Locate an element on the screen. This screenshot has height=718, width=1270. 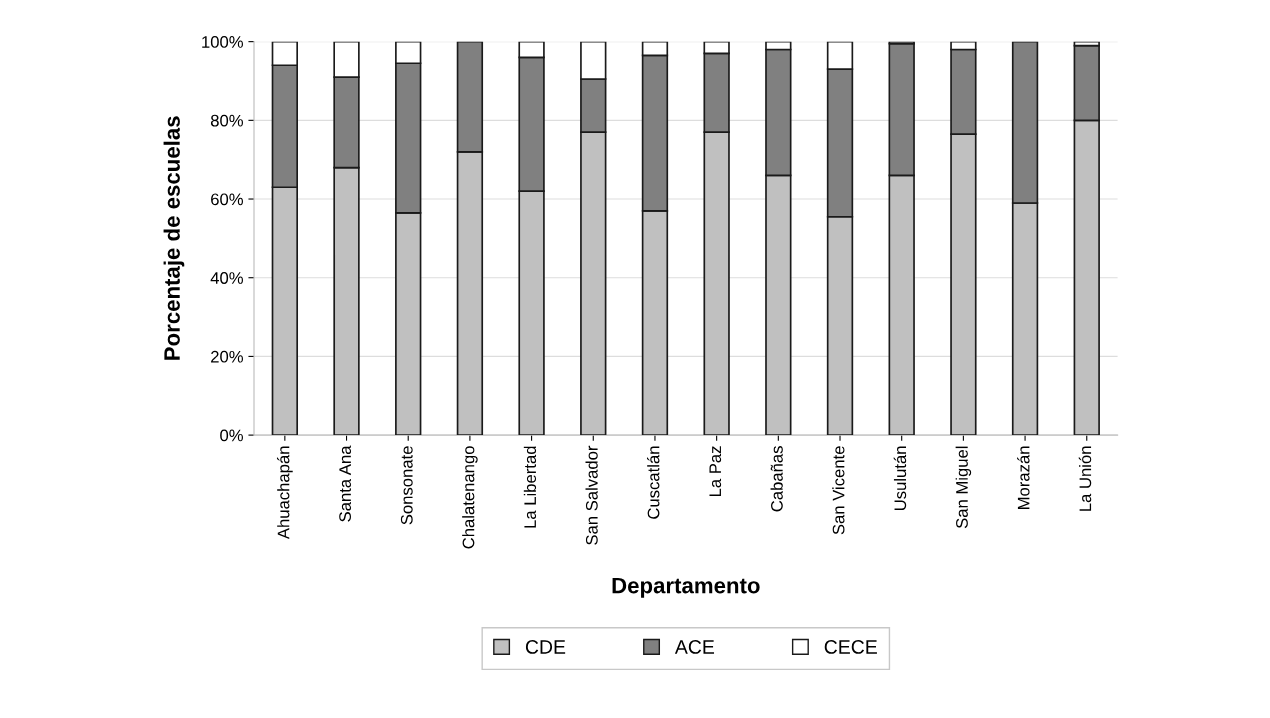
x-tick-label: La Unión is located at coordinates (1085, 478).